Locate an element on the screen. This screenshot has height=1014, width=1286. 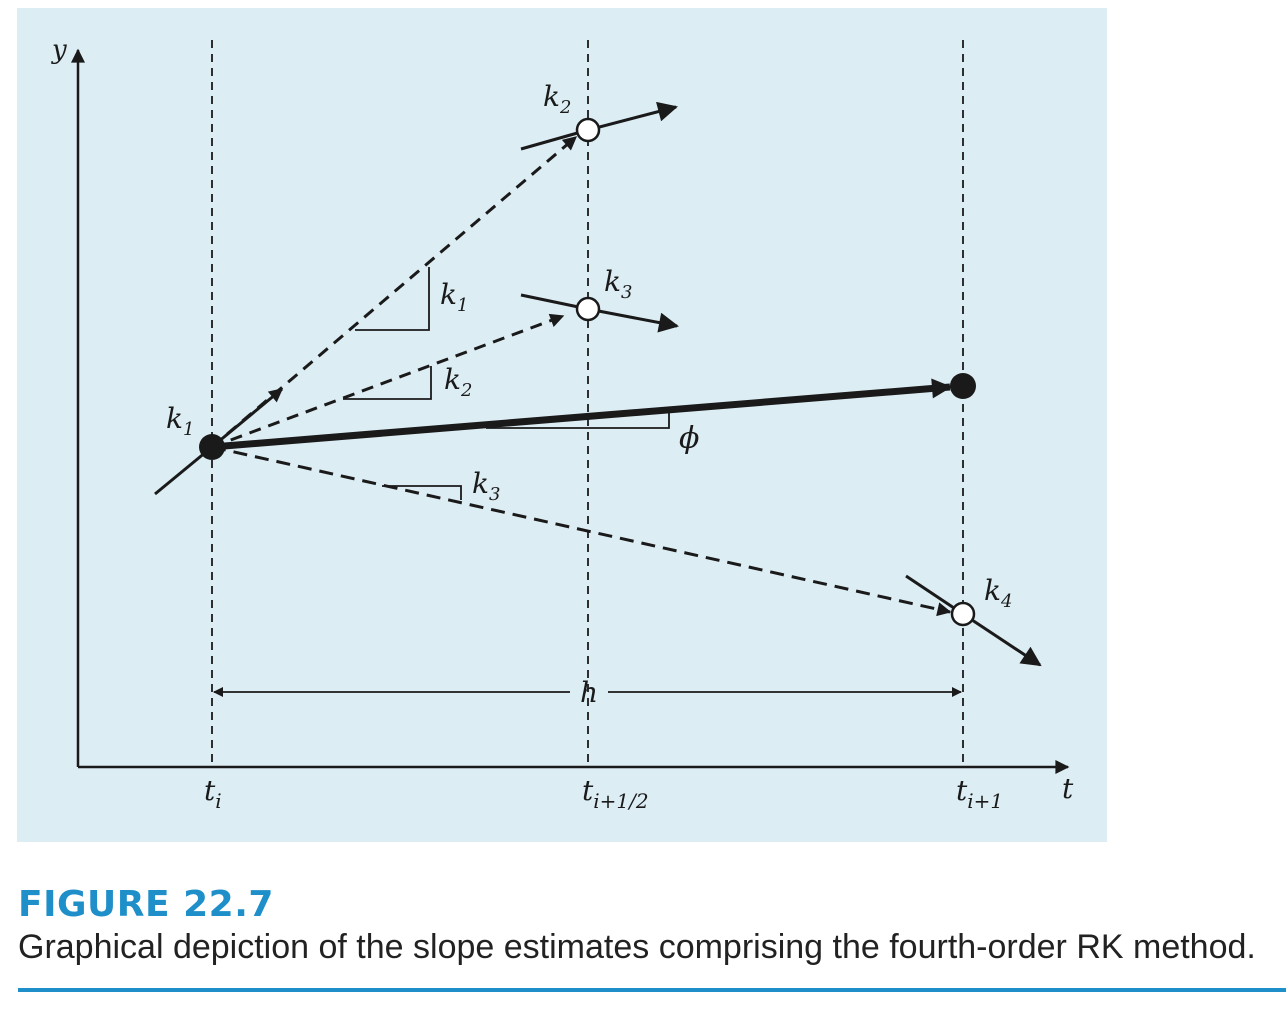
end-point-marker is located at coordinates (963, 386).